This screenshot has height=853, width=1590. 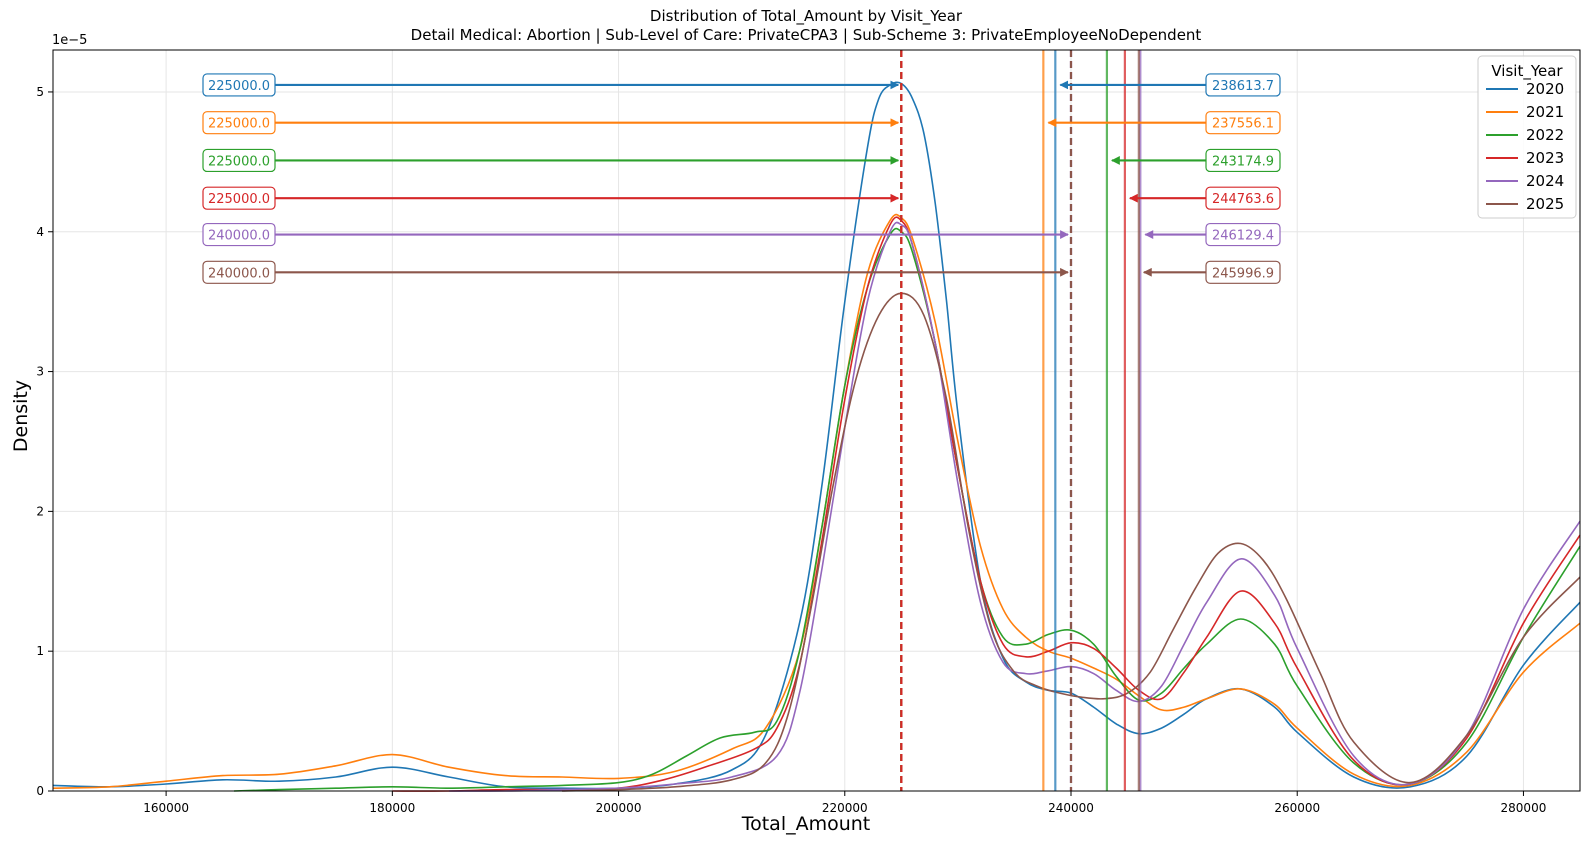 I want to click on median-label-2023: 225000.0, so click(x=239, y=199).